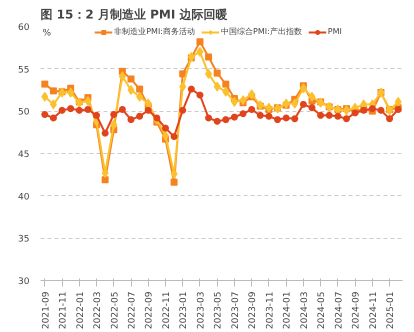  I want to click on legend-label: PMI, so click(335, 31).